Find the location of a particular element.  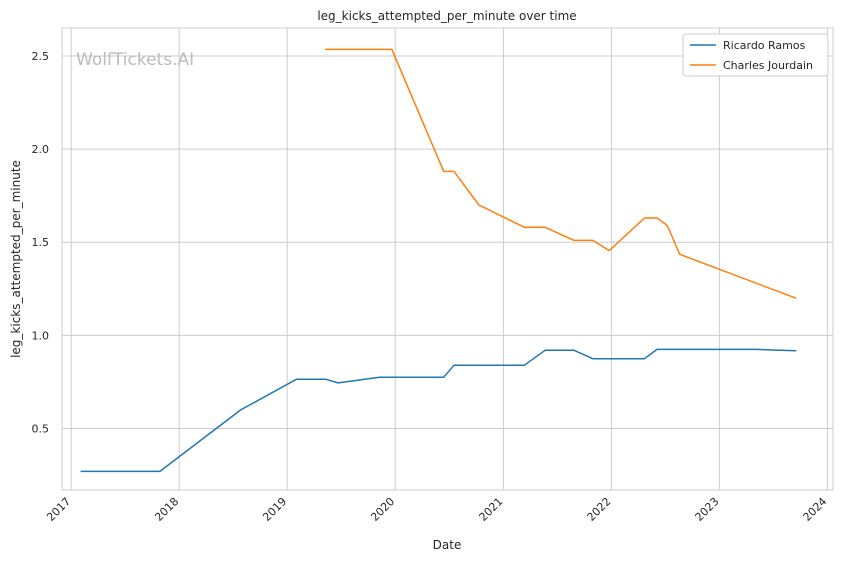

x-tick-label: 2022 is located at coordinates (599, 509).